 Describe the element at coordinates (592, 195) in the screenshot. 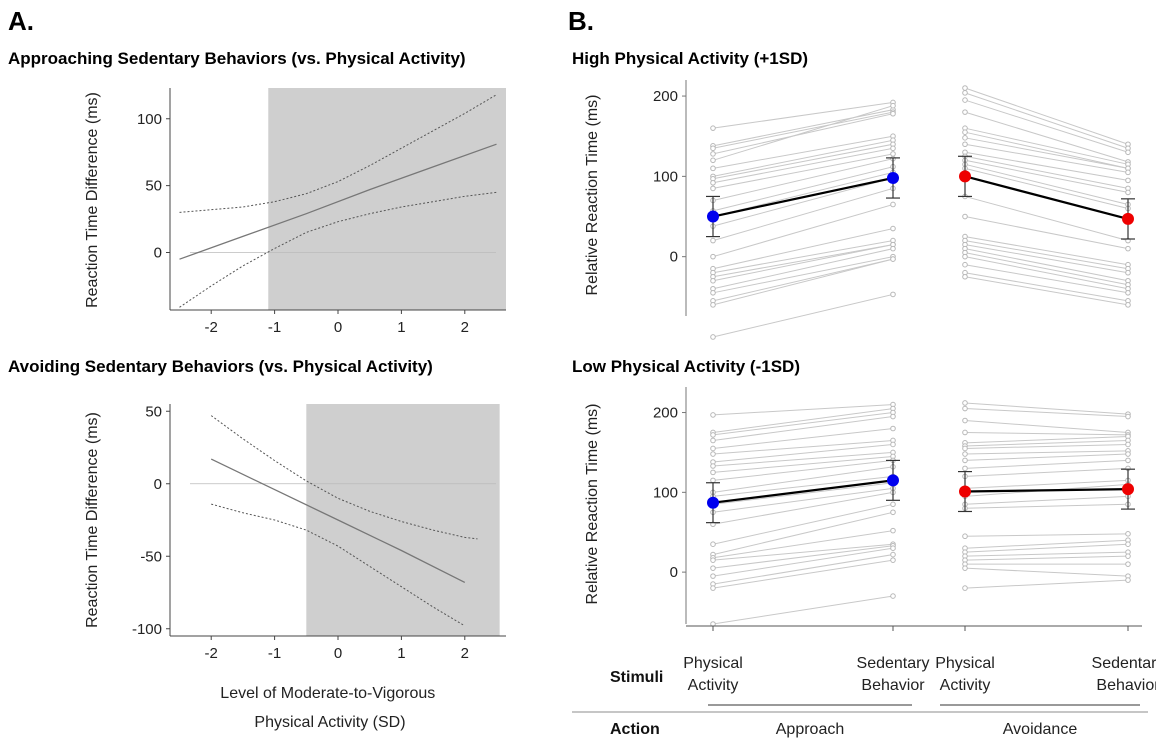

I see `y-axis-label-b1: Relative Reaction Time (ms)` at that location.